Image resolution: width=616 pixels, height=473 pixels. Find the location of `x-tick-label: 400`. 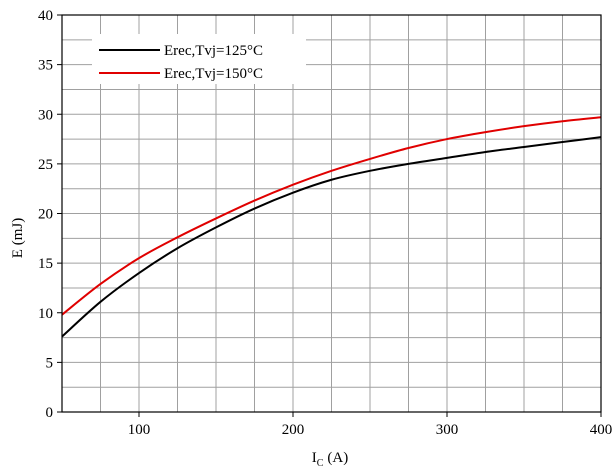

x-tick-label: 400 is located at coordinates (601, 430).